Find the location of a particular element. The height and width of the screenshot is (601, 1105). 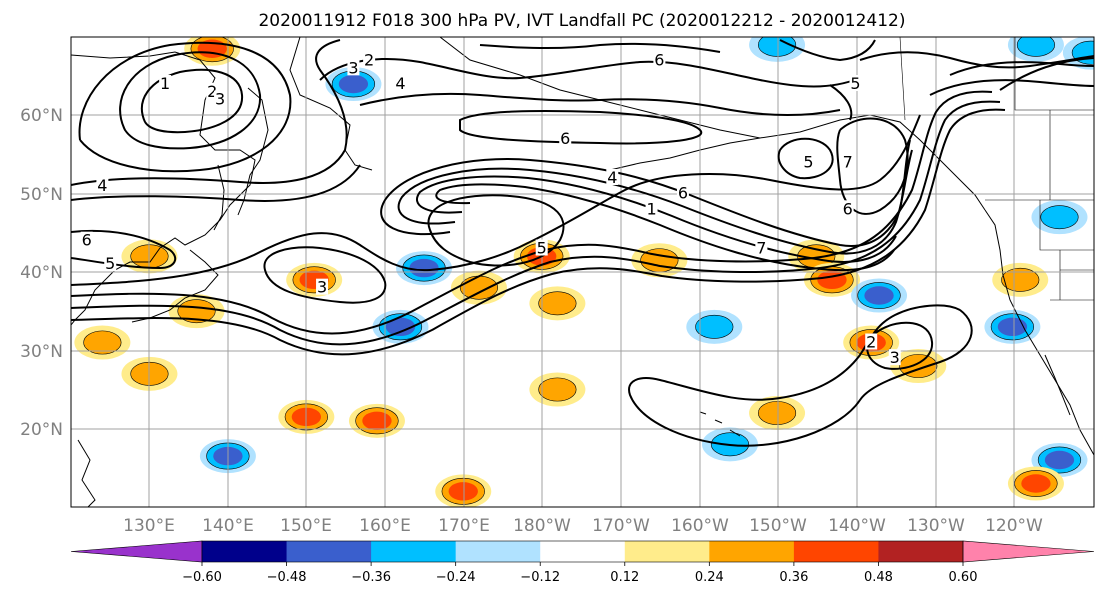

lon-label-140e: 140°E is located at coordinates (228, 526).